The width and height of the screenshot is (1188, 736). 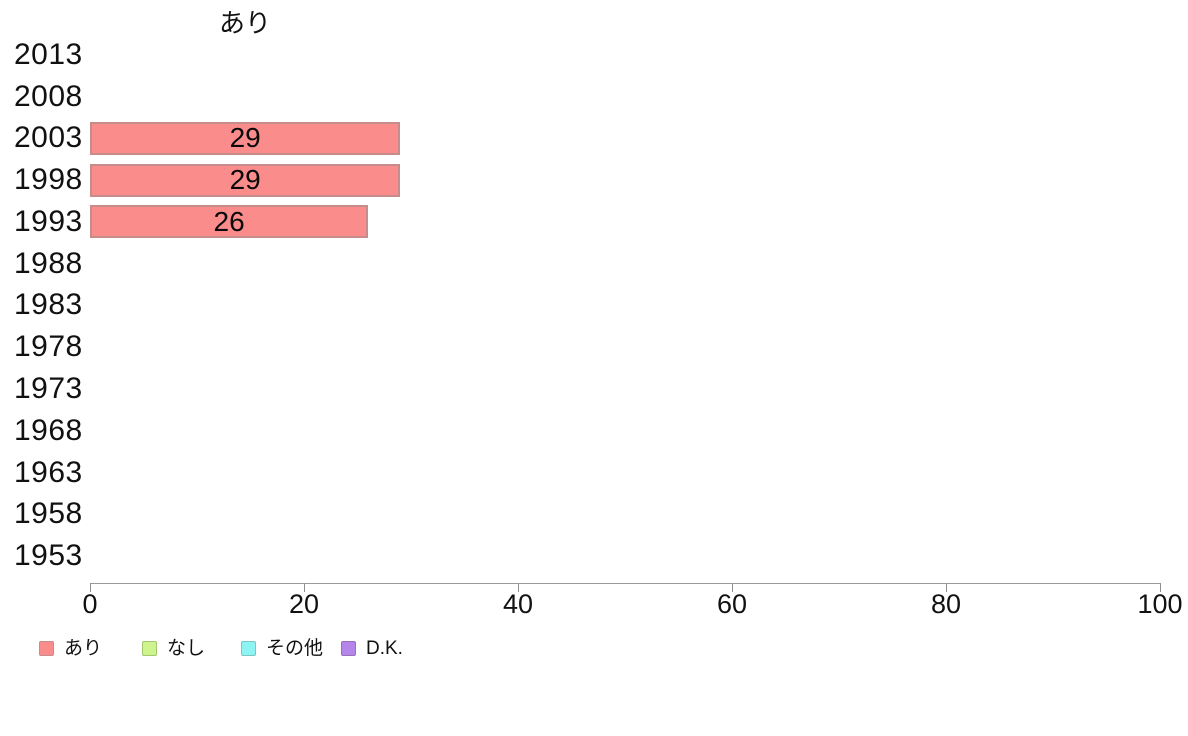 I want to click on legend-item-4: D.K., so click(x=372, y=648).